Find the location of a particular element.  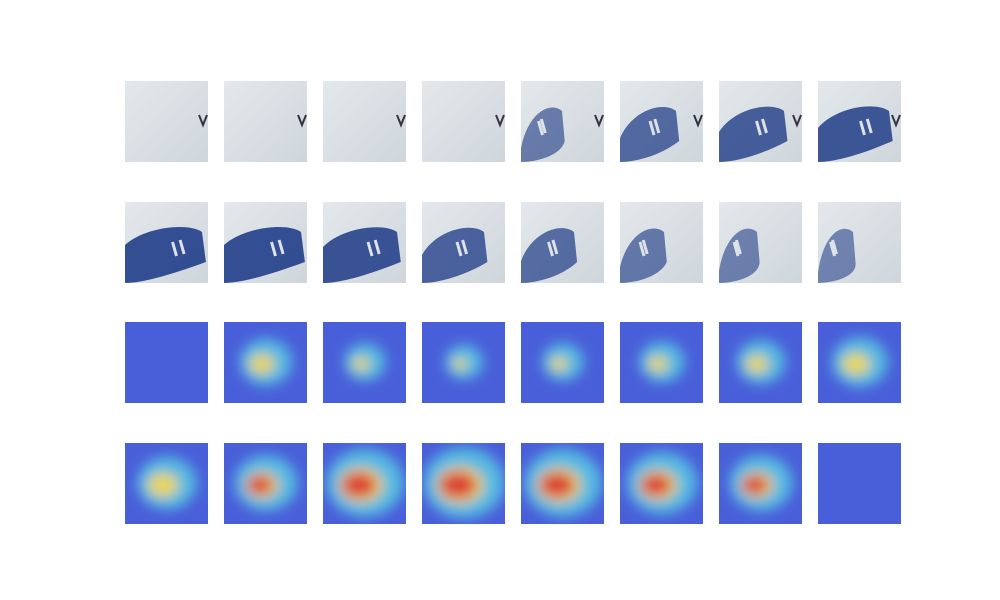

video-frame-r2-c4 is located at coordinates (463, 242).